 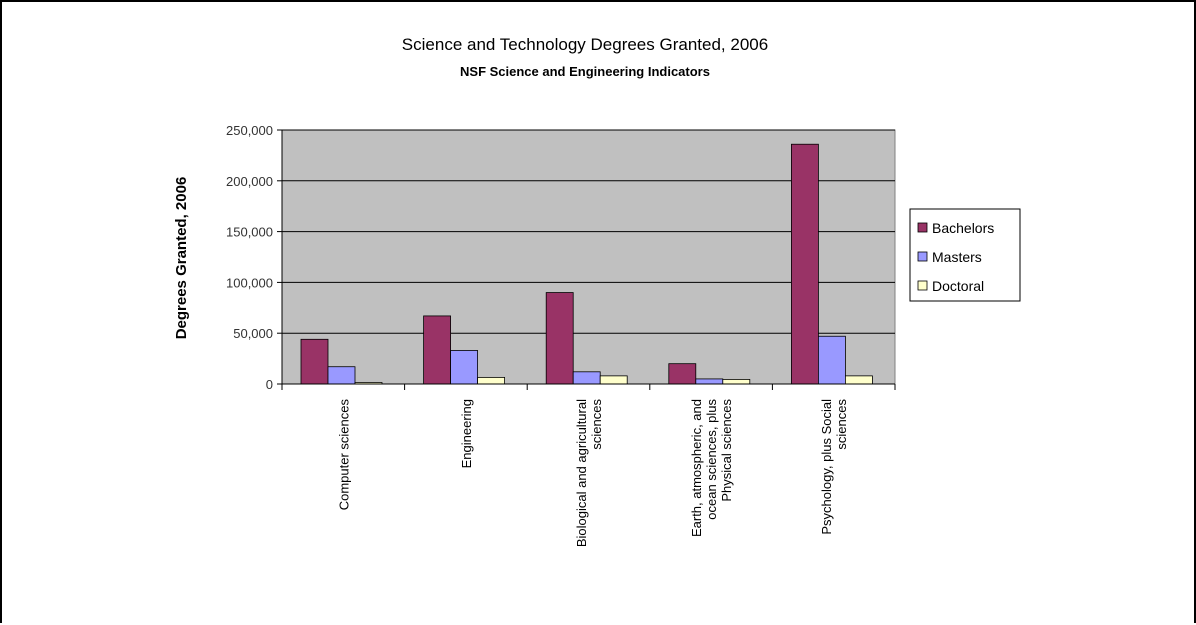 I want to click on y-axis-label: Degrees Granted, 2006, so click(x=181, y=258).